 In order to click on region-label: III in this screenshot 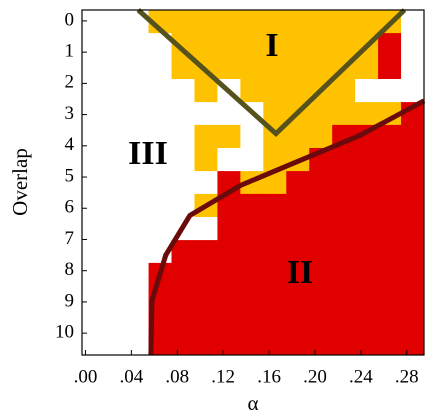, I will do `click(148, 153)`.